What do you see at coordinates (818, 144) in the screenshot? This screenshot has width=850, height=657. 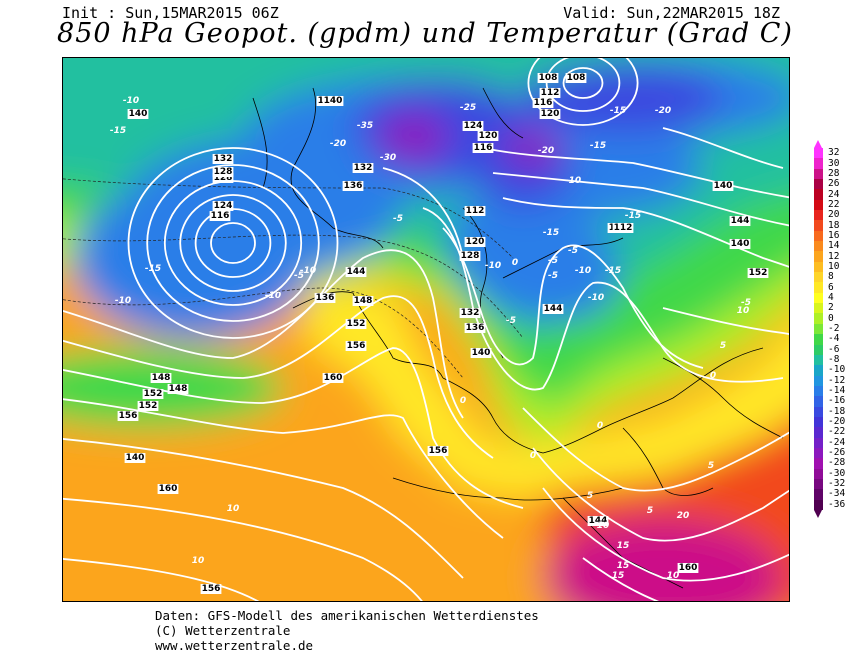 I see `colorbar-top-arrow` at bounding box center [818, 144].